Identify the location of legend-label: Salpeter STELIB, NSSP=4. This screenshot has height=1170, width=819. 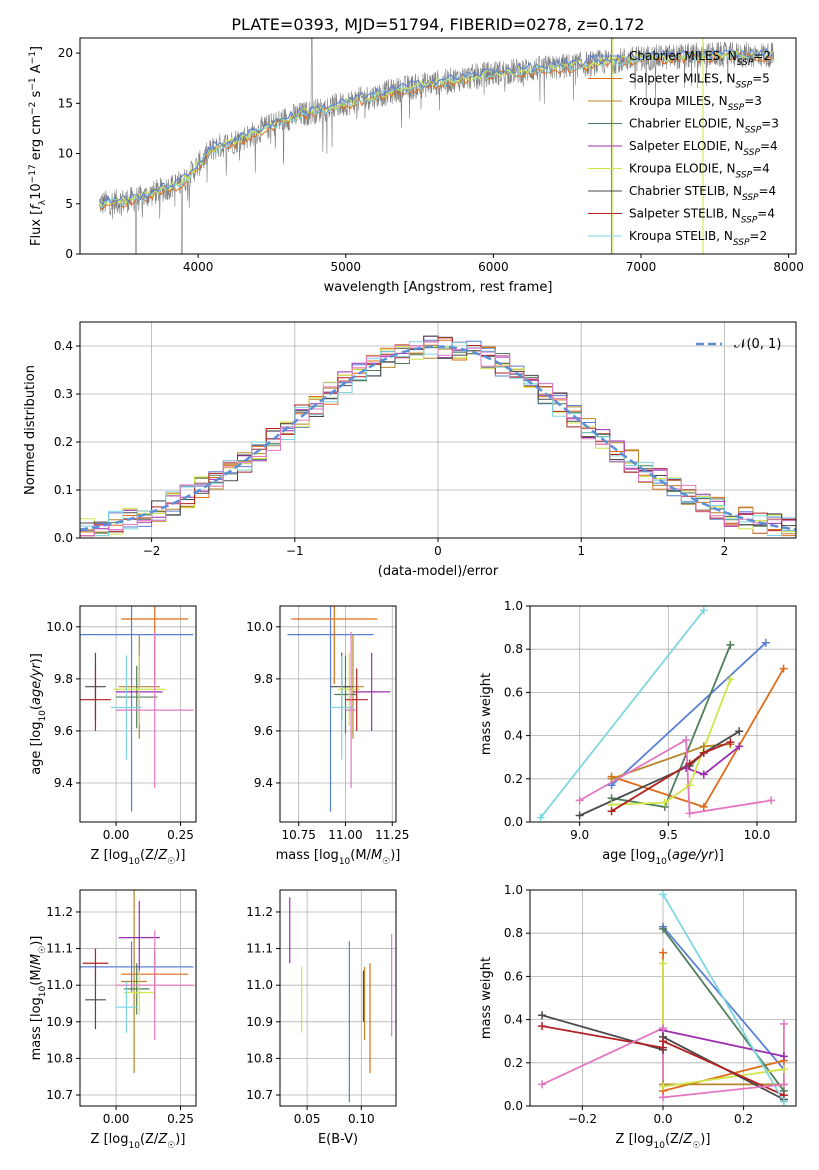
(702, 216).